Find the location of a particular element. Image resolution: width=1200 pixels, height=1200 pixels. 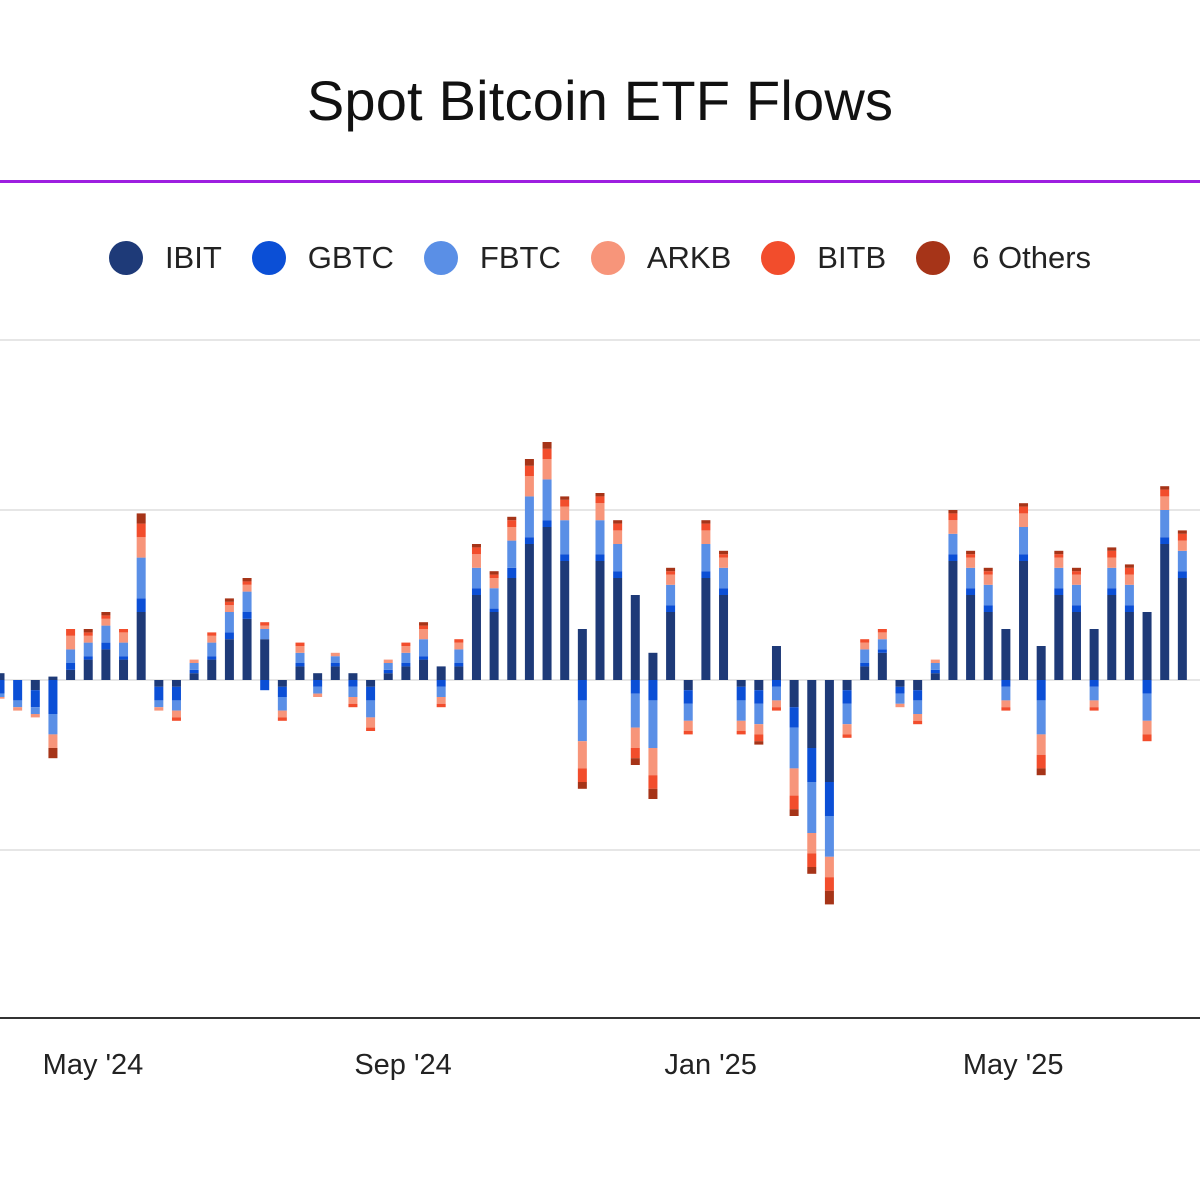

legend-item-bitb: BITB is located at coordinates (823, 258).